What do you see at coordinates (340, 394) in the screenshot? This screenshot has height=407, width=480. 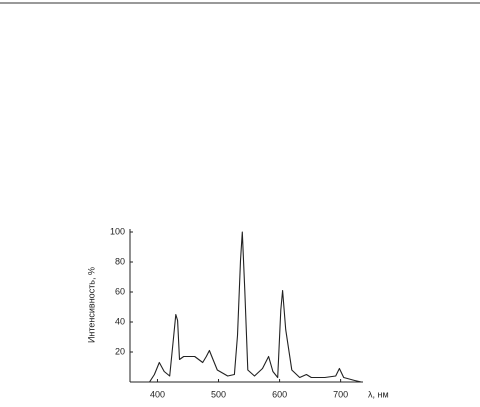 I see `x-tick-label: 700` at bounding box center [340, 394].